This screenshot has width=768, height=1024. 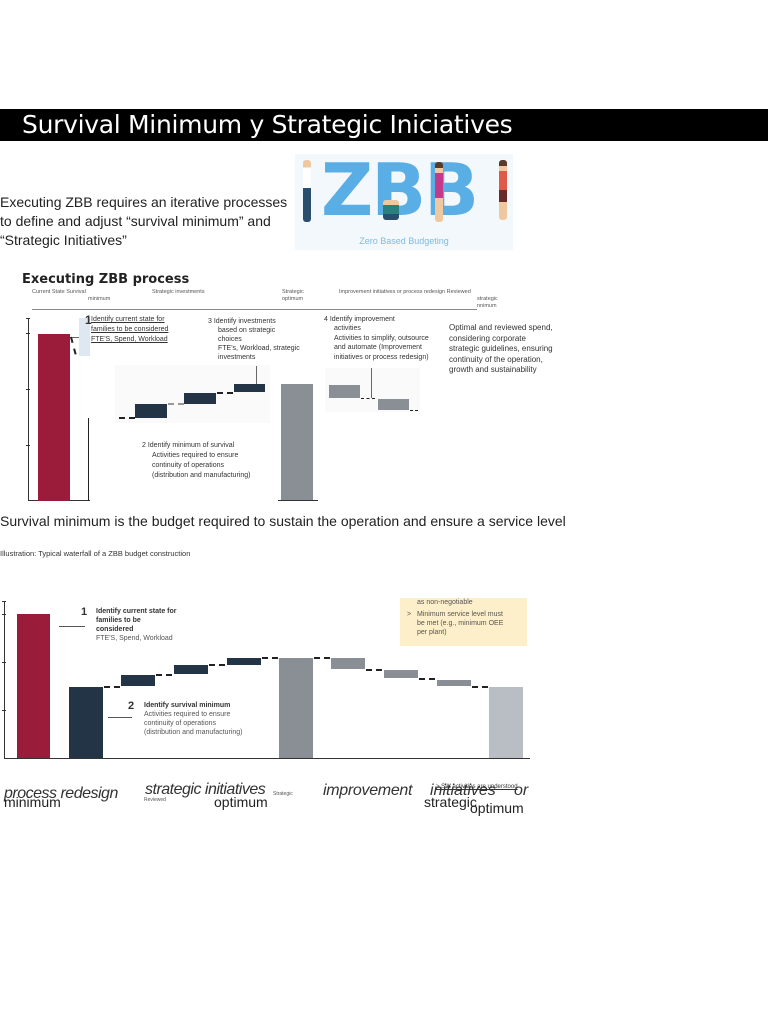 What do you see at coordinates (293, 299) in the screenshot?
I see `col-header-optimum-2: optimum` at bounding box center [293, 299].